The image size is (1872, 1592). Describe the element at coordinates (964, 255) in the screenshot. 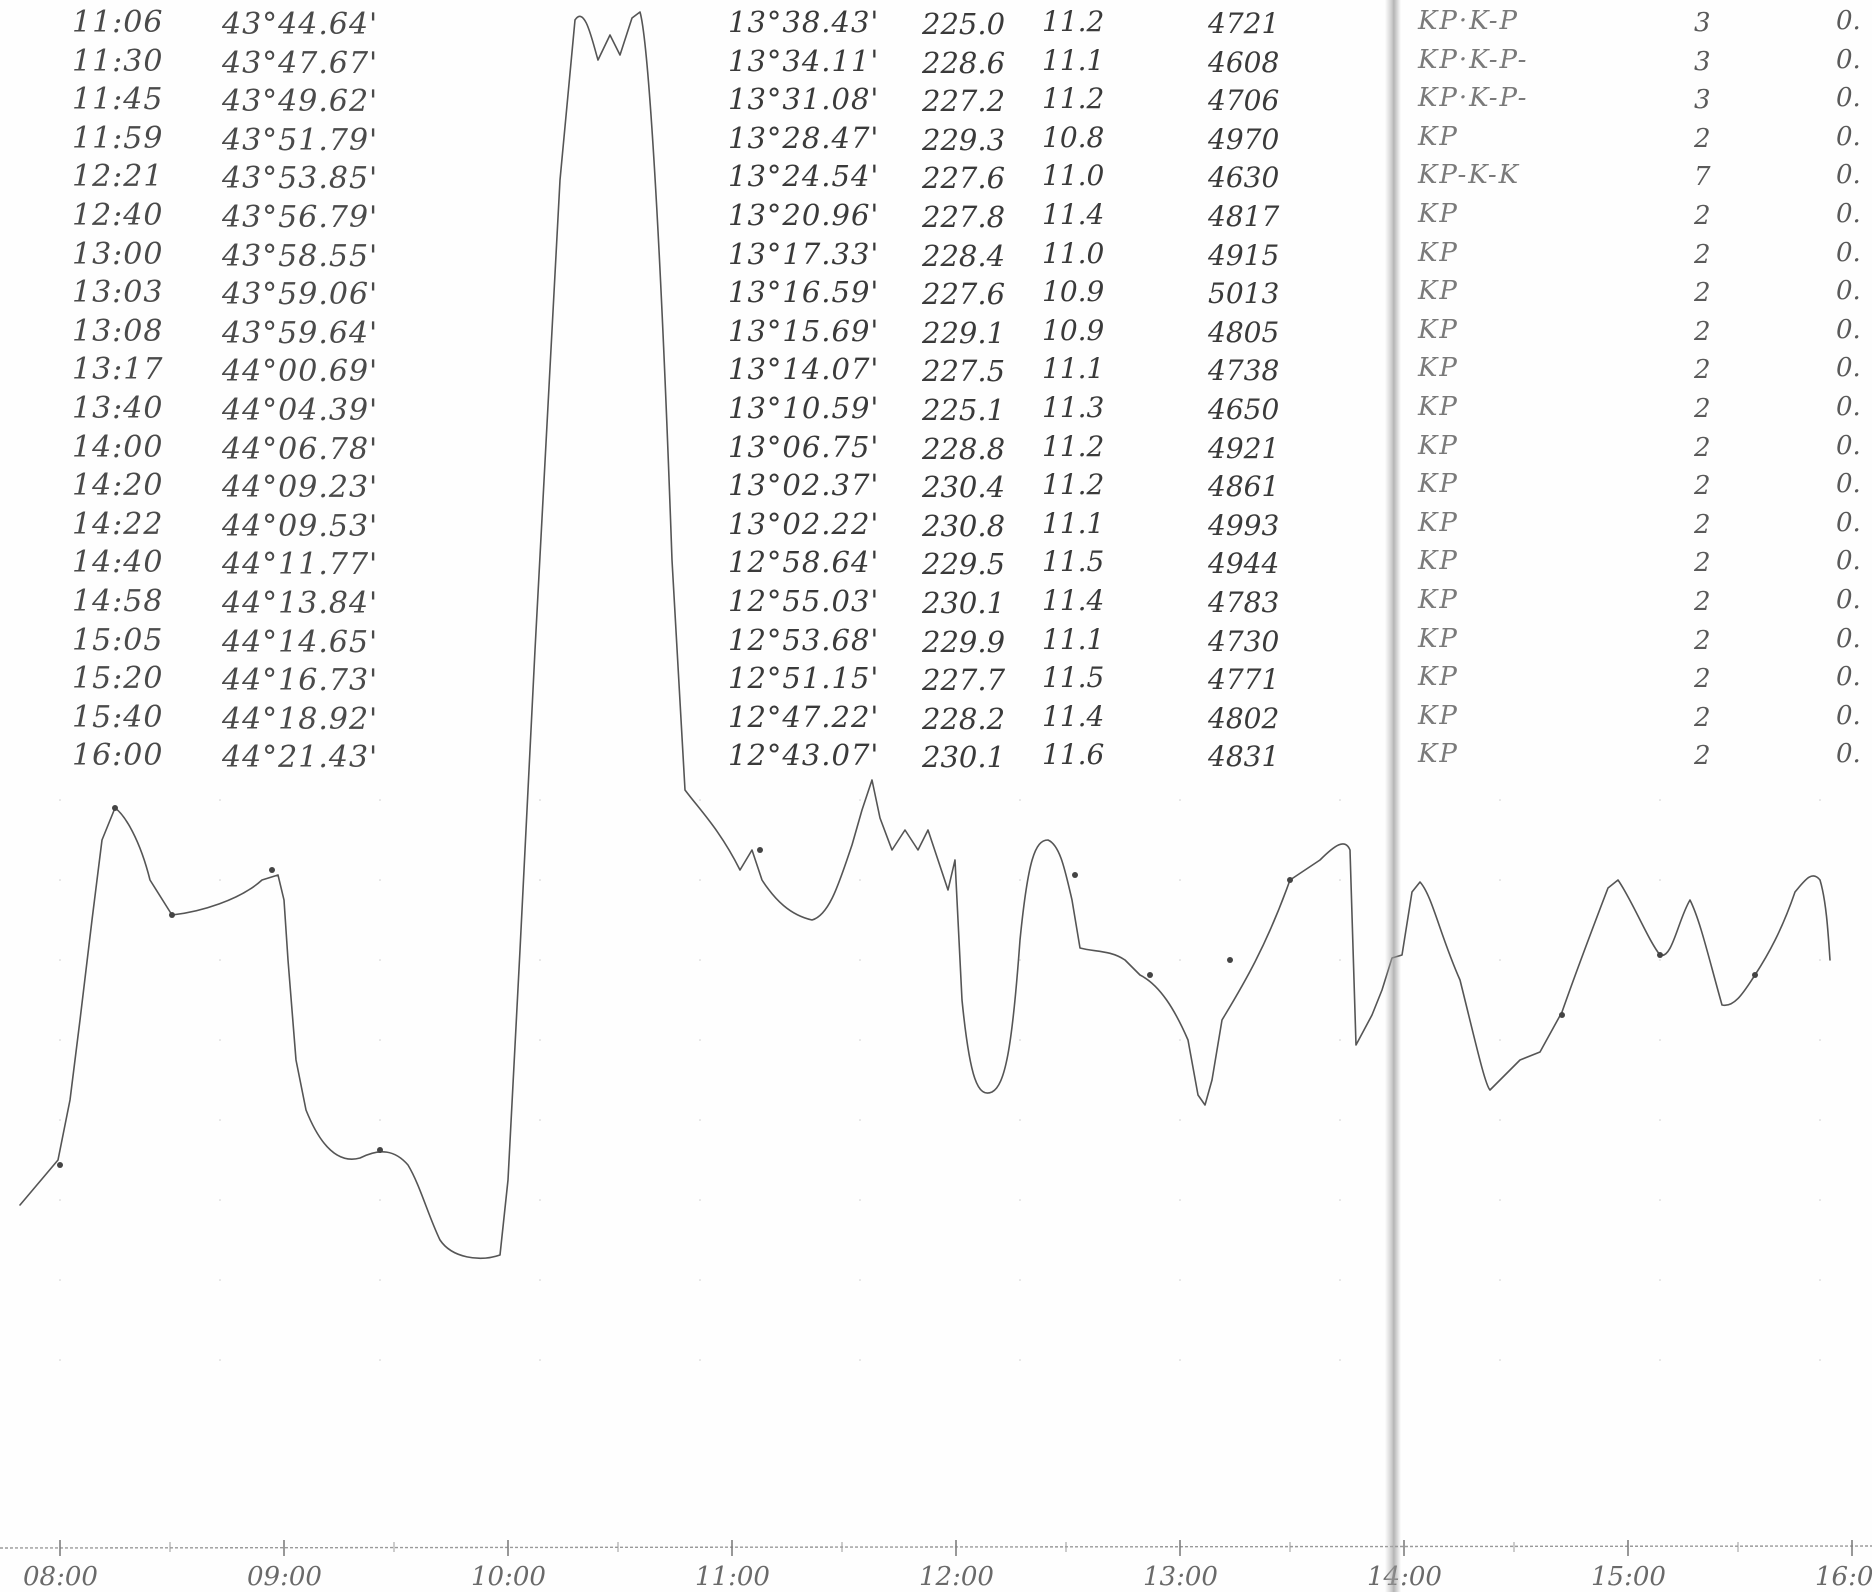

I see `log-heading: 228.4` at that location.